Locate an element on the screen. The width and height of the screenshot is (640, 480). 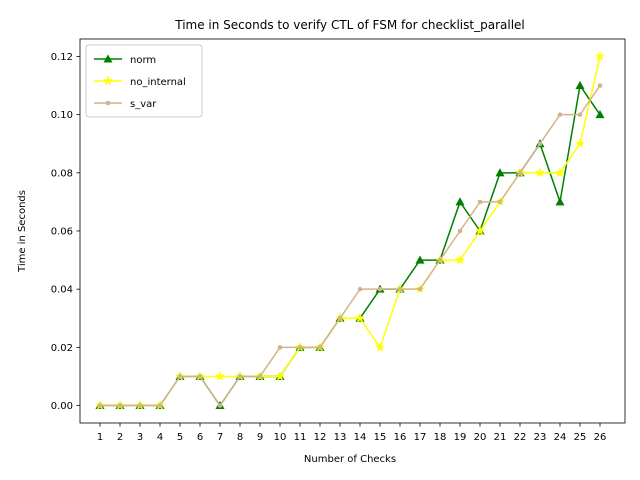
legend: norm no_internal s_var is located at coordinates (144, 81).